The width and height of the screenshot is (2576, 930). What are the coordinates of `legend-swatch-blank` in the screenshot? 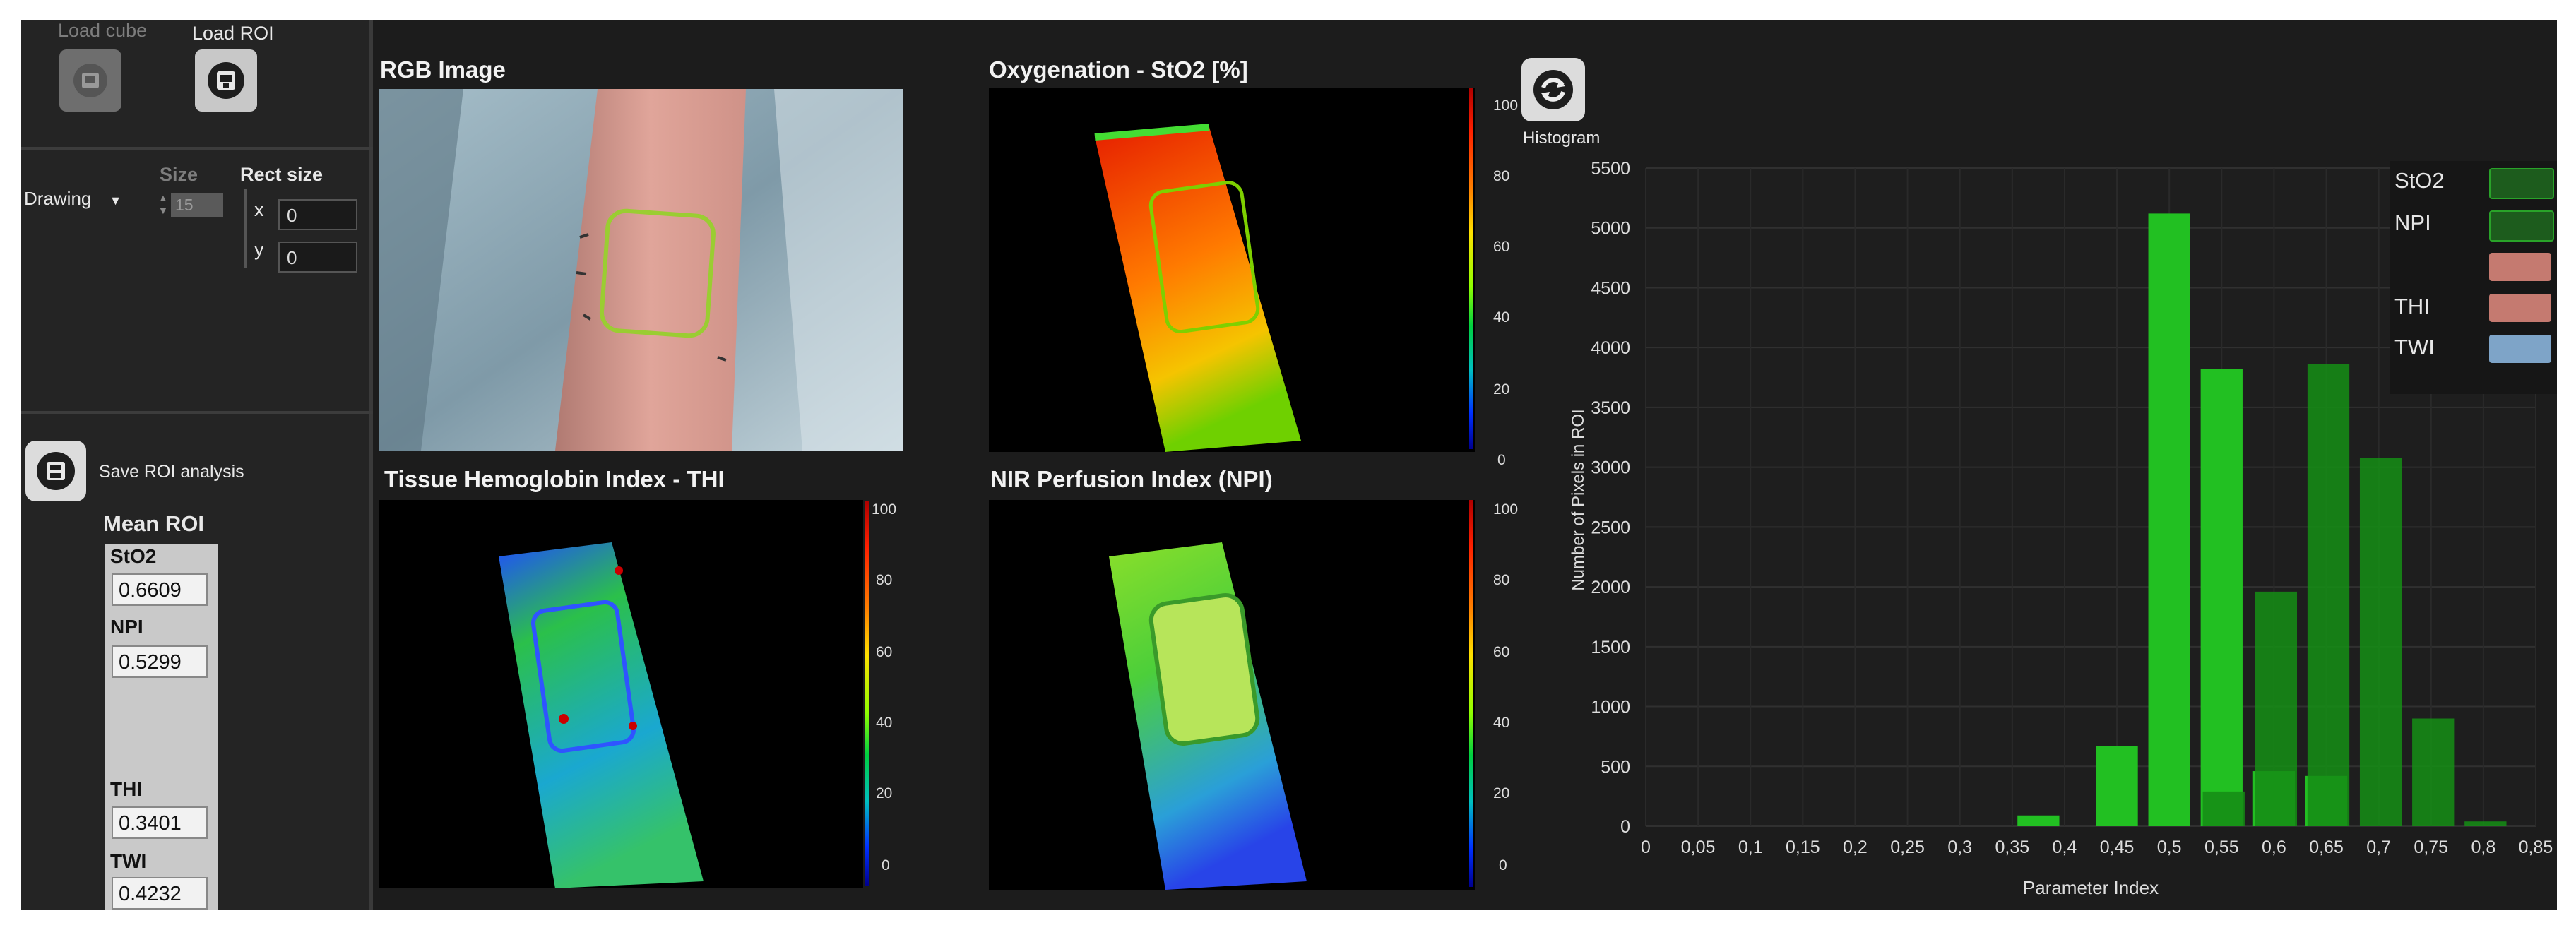 It's located at (2520, 267).